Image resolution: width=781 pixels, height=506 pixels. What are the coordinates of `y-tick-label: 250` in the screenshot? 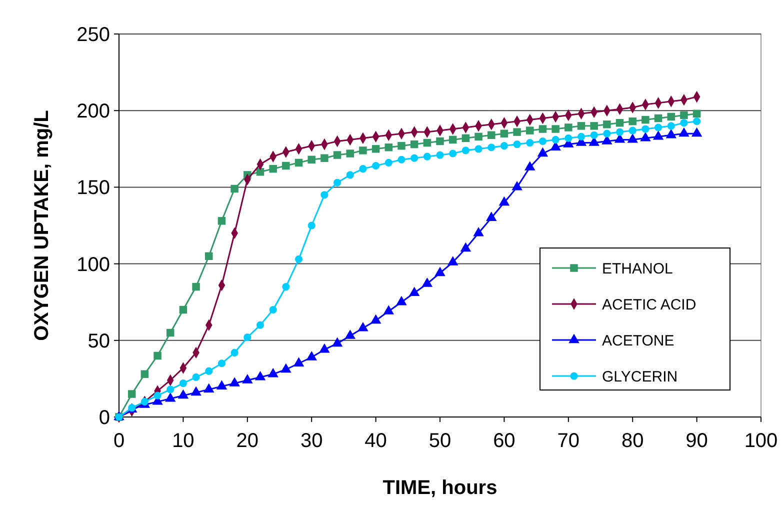 It's located at (93, 35).